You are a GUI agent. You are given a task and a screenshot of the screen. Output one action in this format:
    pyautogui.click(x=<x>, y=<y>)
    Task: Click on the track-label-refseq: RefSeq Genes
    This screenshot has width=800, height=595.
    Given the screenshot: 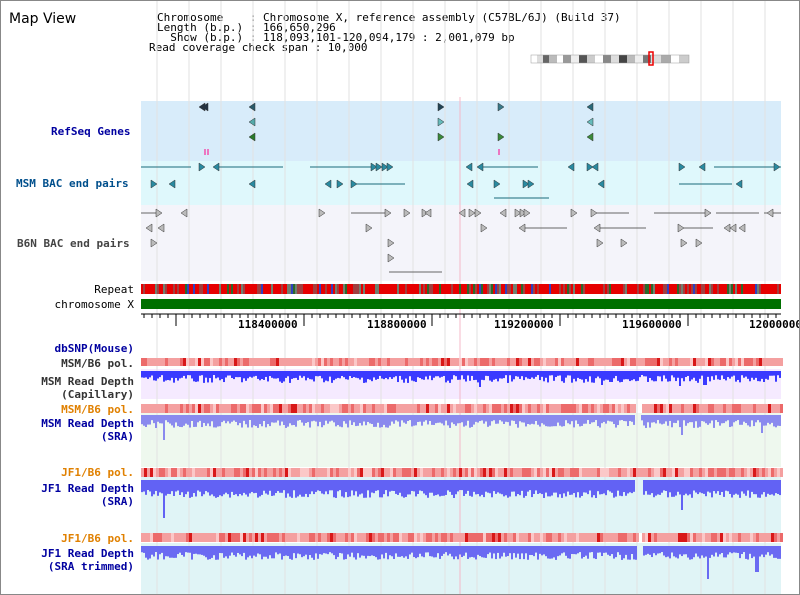 What is the action you would take?
    pyautogui.click(x=91, y=131)
    